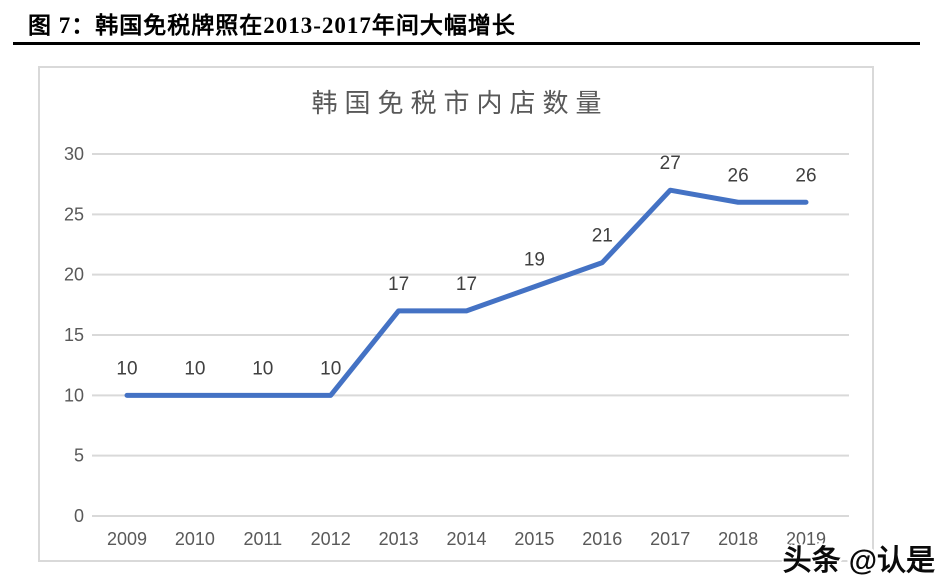  Describe the element at coordinates (331, 539) in the screenshot. I see `x-tick-label: 2012` at that location.